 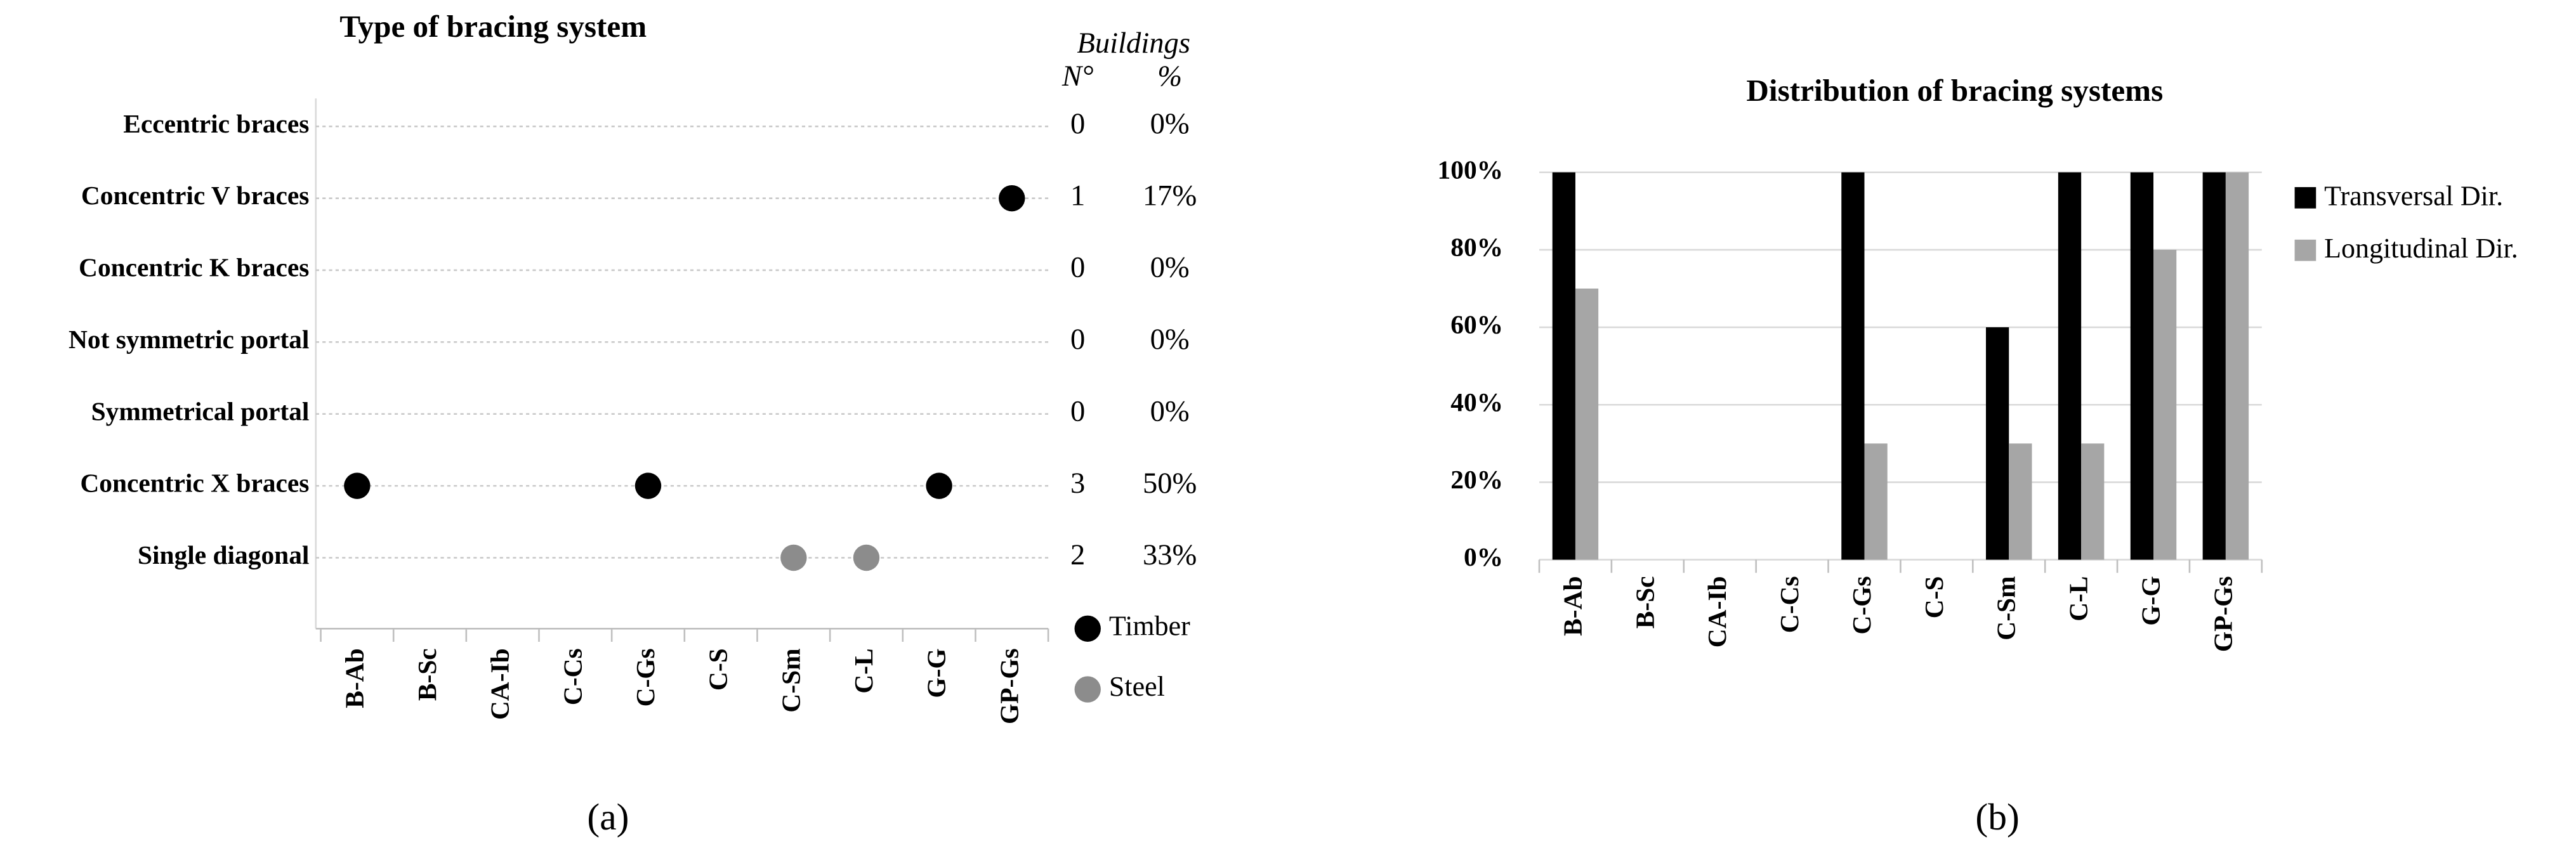 I want to click on caption: (b), so click(x=1997, y=817).